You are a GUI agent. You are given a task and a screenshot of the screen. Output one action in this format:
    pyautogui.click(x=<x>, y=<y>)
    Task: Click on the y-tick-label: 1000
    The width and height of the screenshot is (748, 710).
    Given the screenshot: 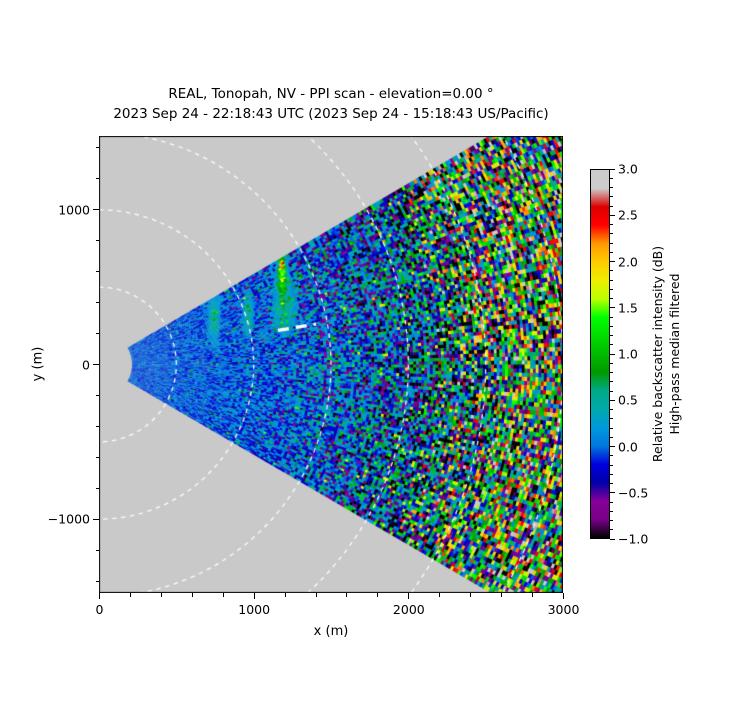 What is the action you would take?
    pyautogui.click(x=74, y=210)
    